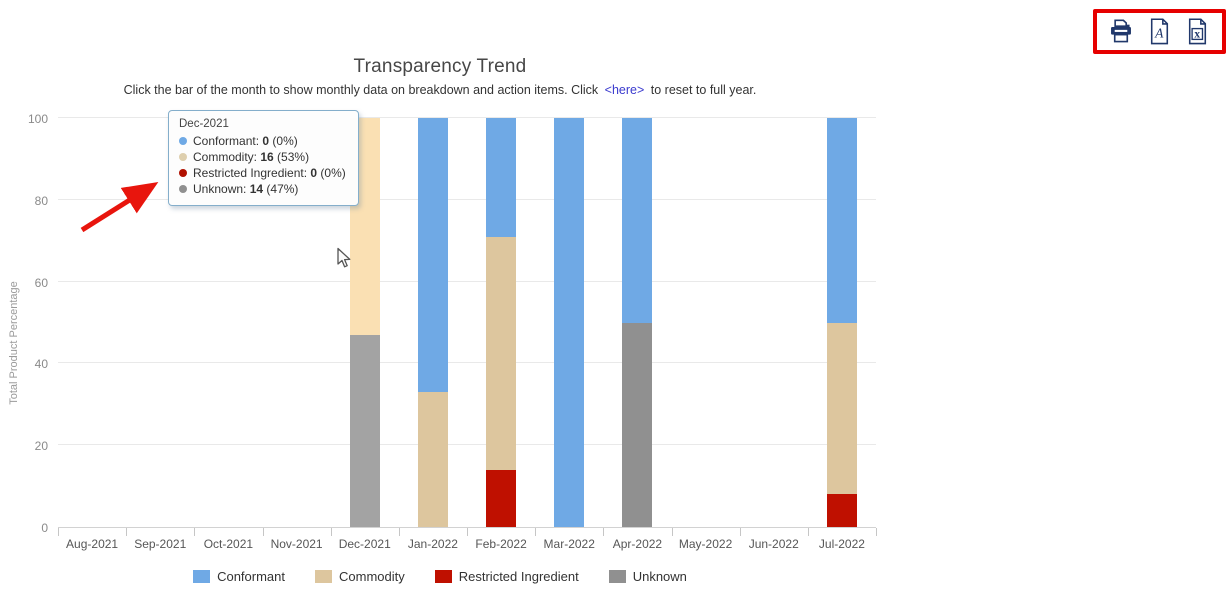 Image resolution: width=1228 pixels, height=595 pixels. I want to click on printer-icon, so click(1121, 31).